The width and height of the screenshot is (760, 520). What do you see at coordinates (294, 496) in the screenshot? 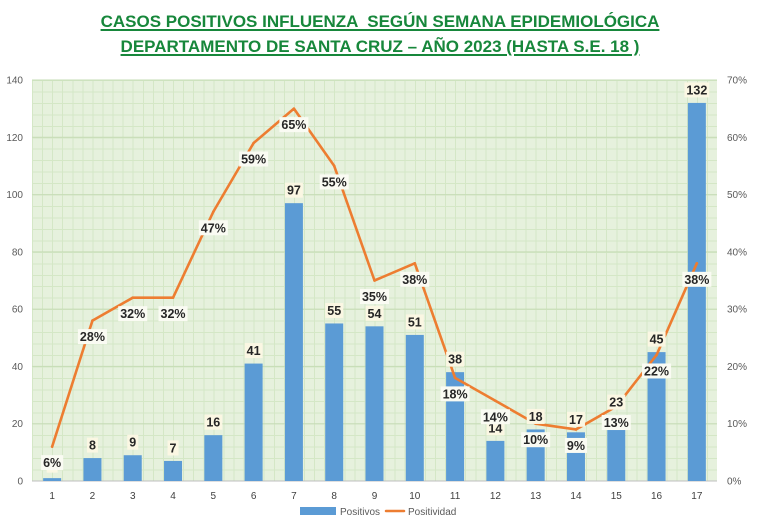
I see `x-tick-label: 7` at bounding box center [294, 496].